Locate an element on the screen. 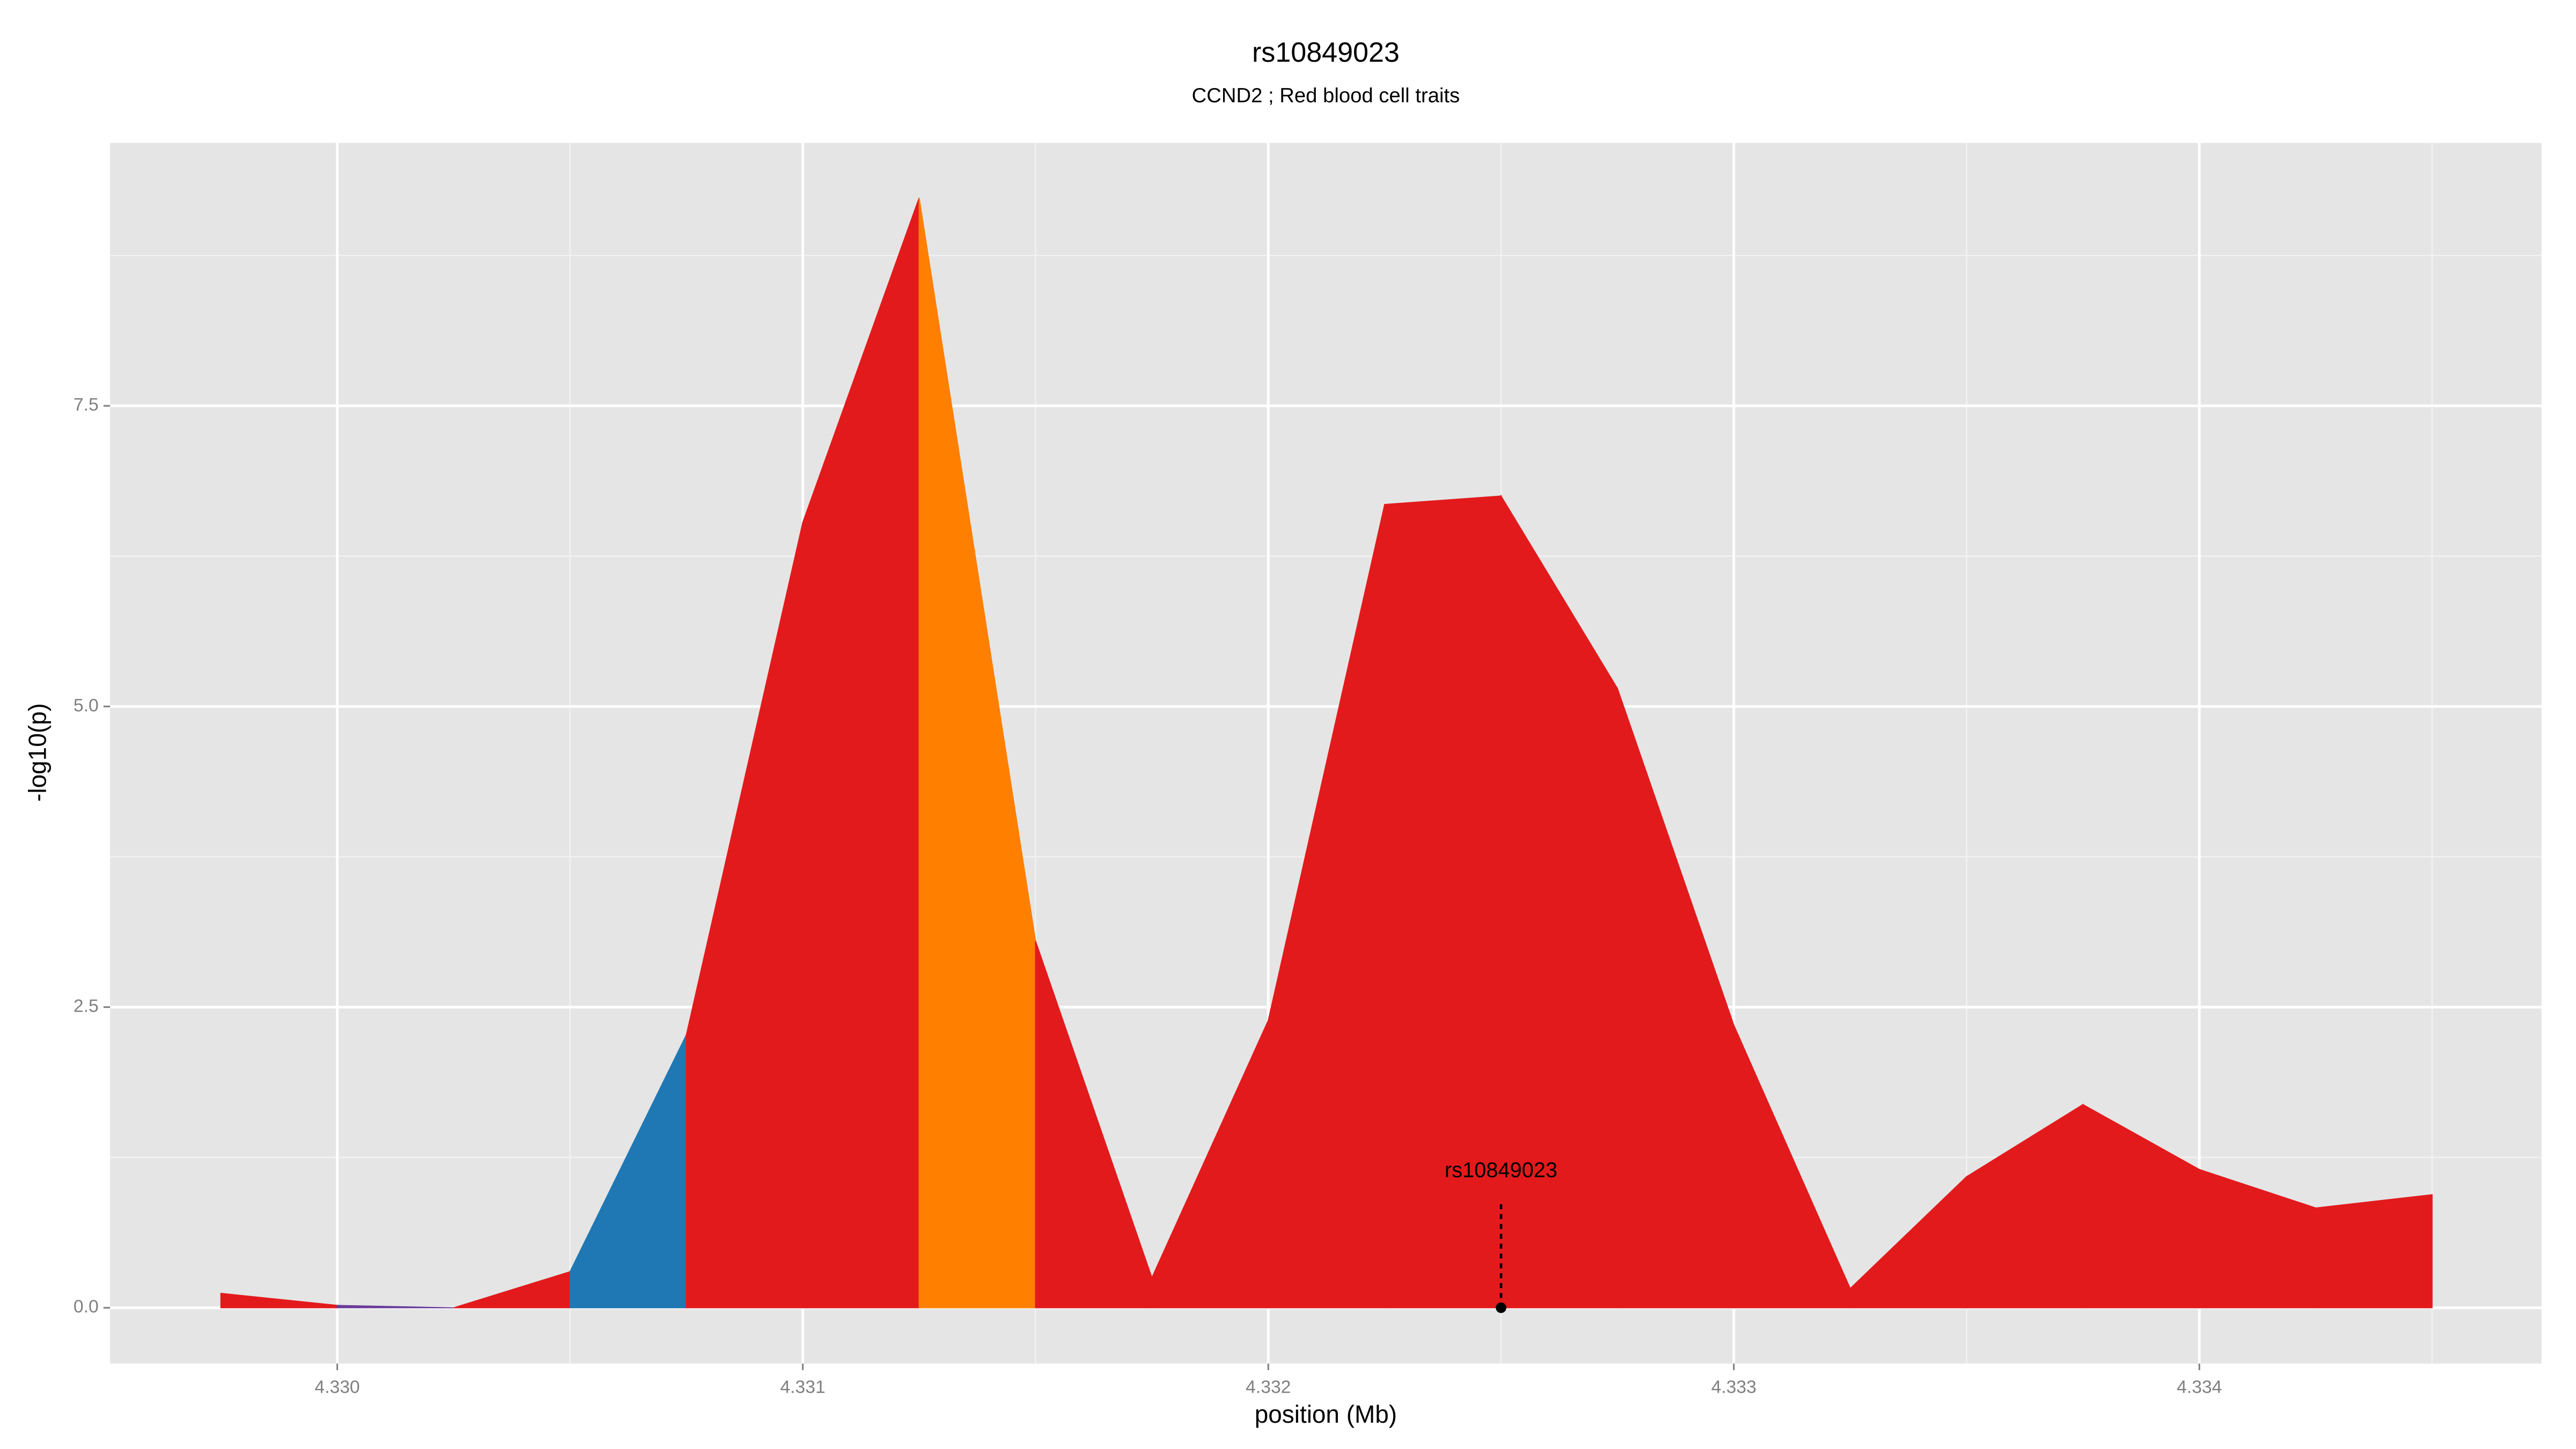  x-tick-label: 4.332 is located at coordinates (1268, 1387).